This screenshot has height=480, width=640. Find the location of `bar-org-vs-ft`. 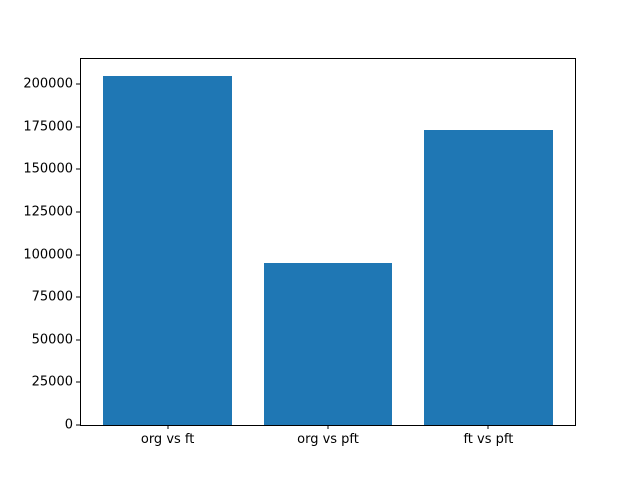

bar-org-vs-ft is located at coordinates (167, 250).